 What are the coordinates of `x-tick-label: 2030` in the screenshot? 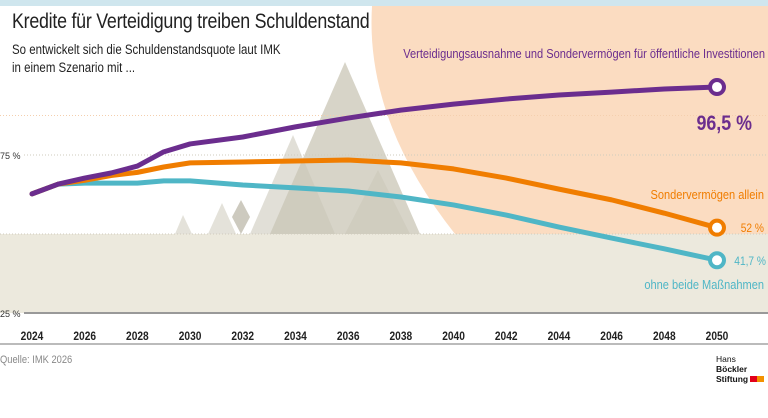 It's located at (190, 336).